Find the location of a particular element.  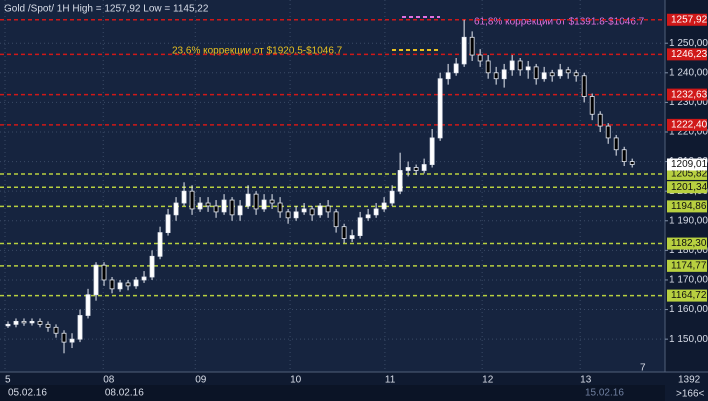

y-tick-label: 1 250,00 is located at coordinates (688, 43).